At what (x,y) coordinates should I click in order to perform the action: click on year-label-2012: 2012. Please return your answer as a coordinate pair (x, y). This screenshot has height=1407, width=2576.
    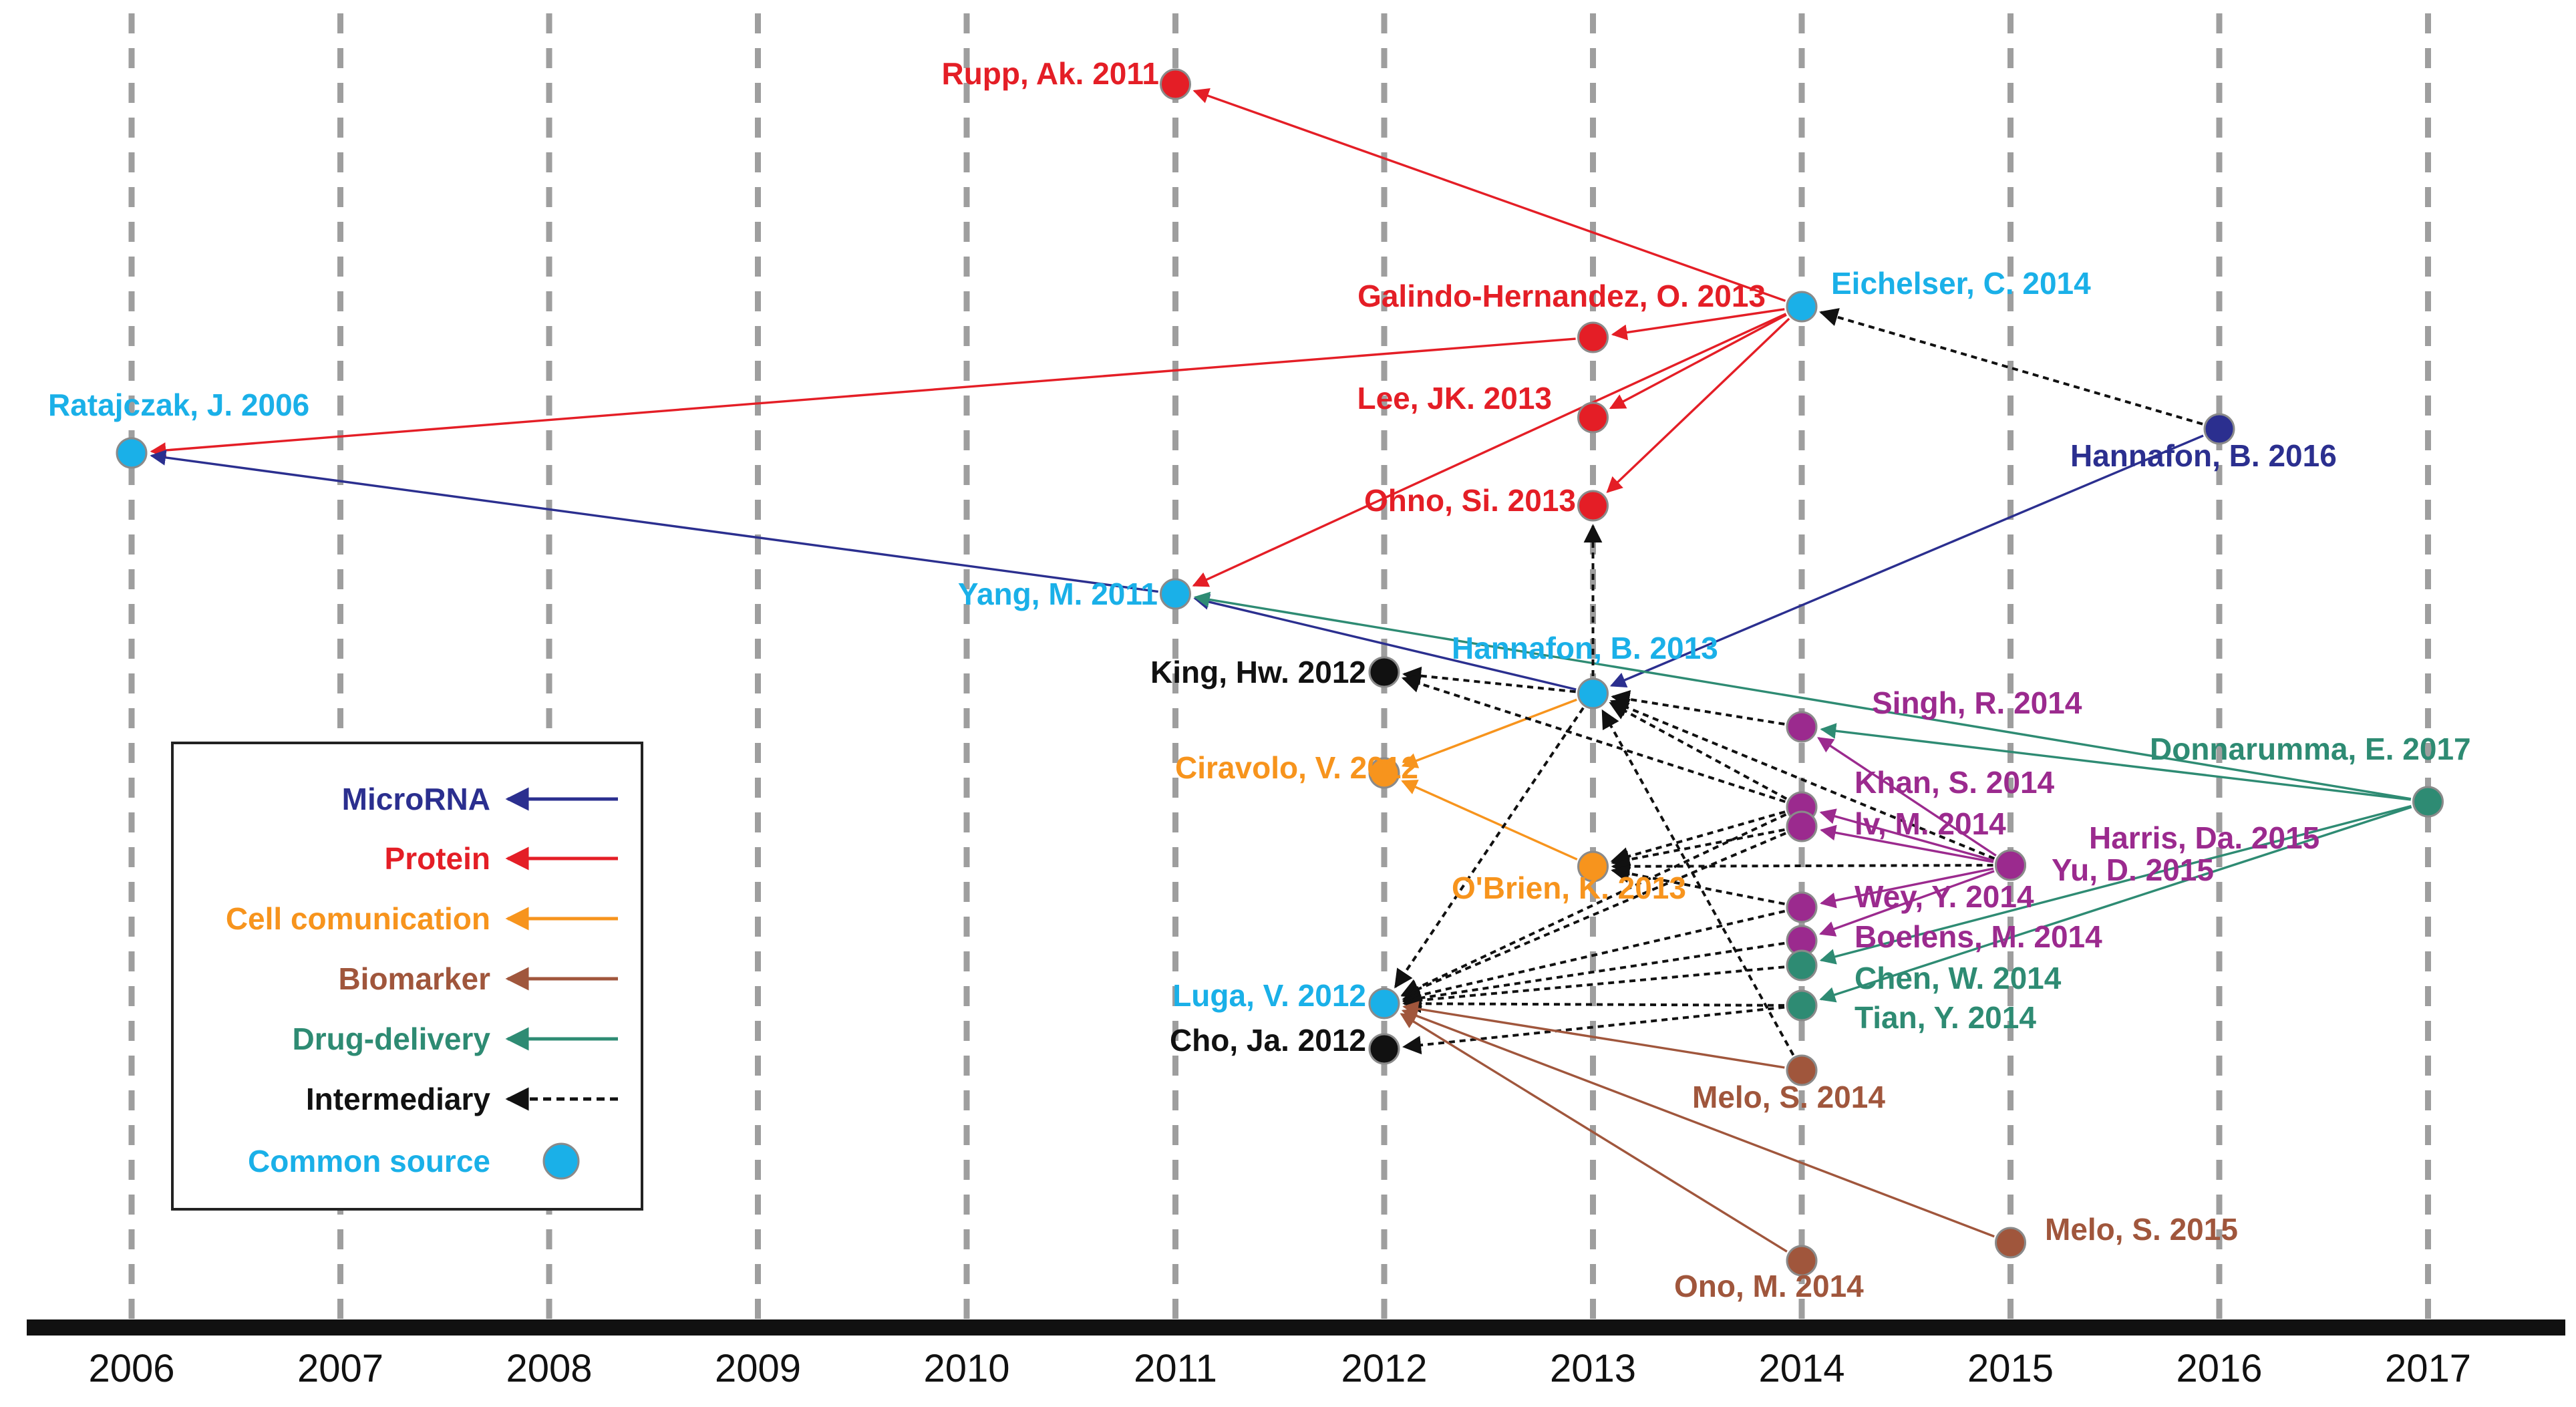
    Looking at the image, I should click on (1384, 1368).